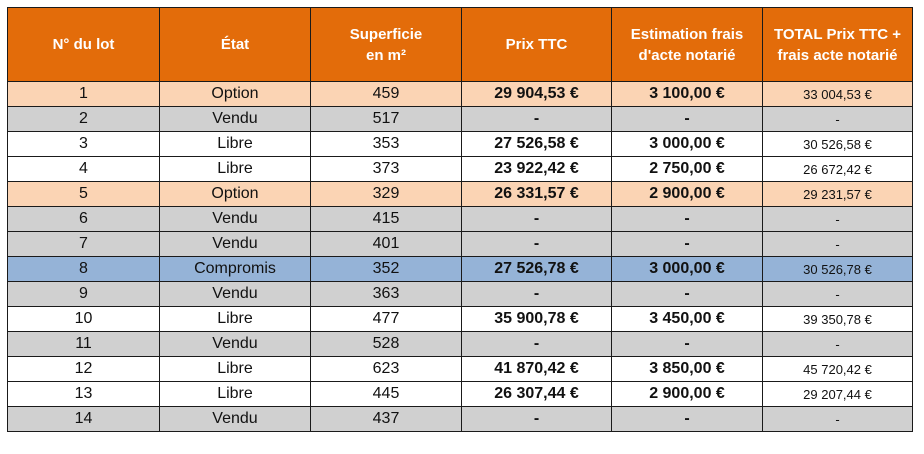 The height and width of the screenshot is (454, 924). What do you see at coordinates (83, 194) in the screenshot?
I see `cell-lot: 5` at bounding box center [83, 194].